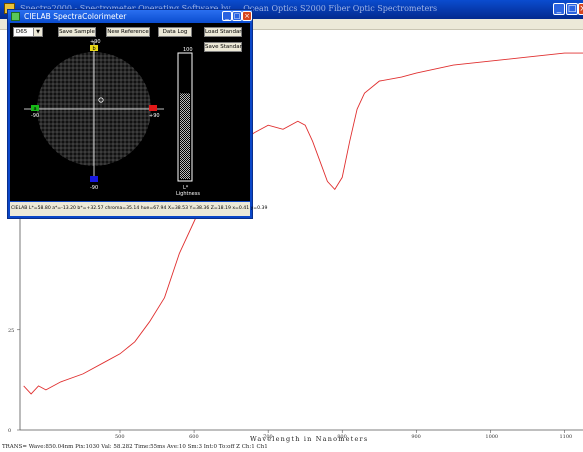 This screenshot has width=583, height=452. Describe the element at coordinates (128, 32) in the screenshot. I see `new-reference-button: New Reference` at that location.